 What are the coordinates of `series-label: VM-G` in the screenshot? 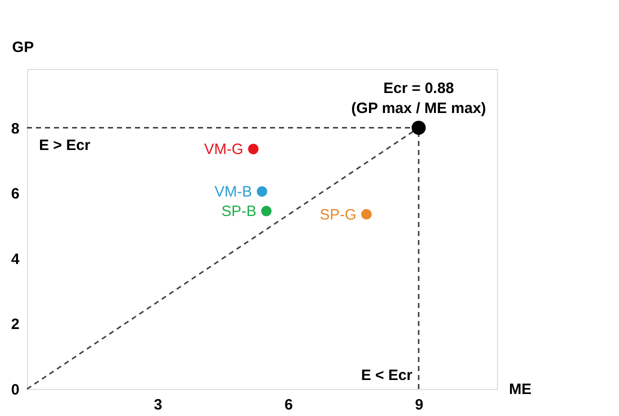 It's located at (224, 149).